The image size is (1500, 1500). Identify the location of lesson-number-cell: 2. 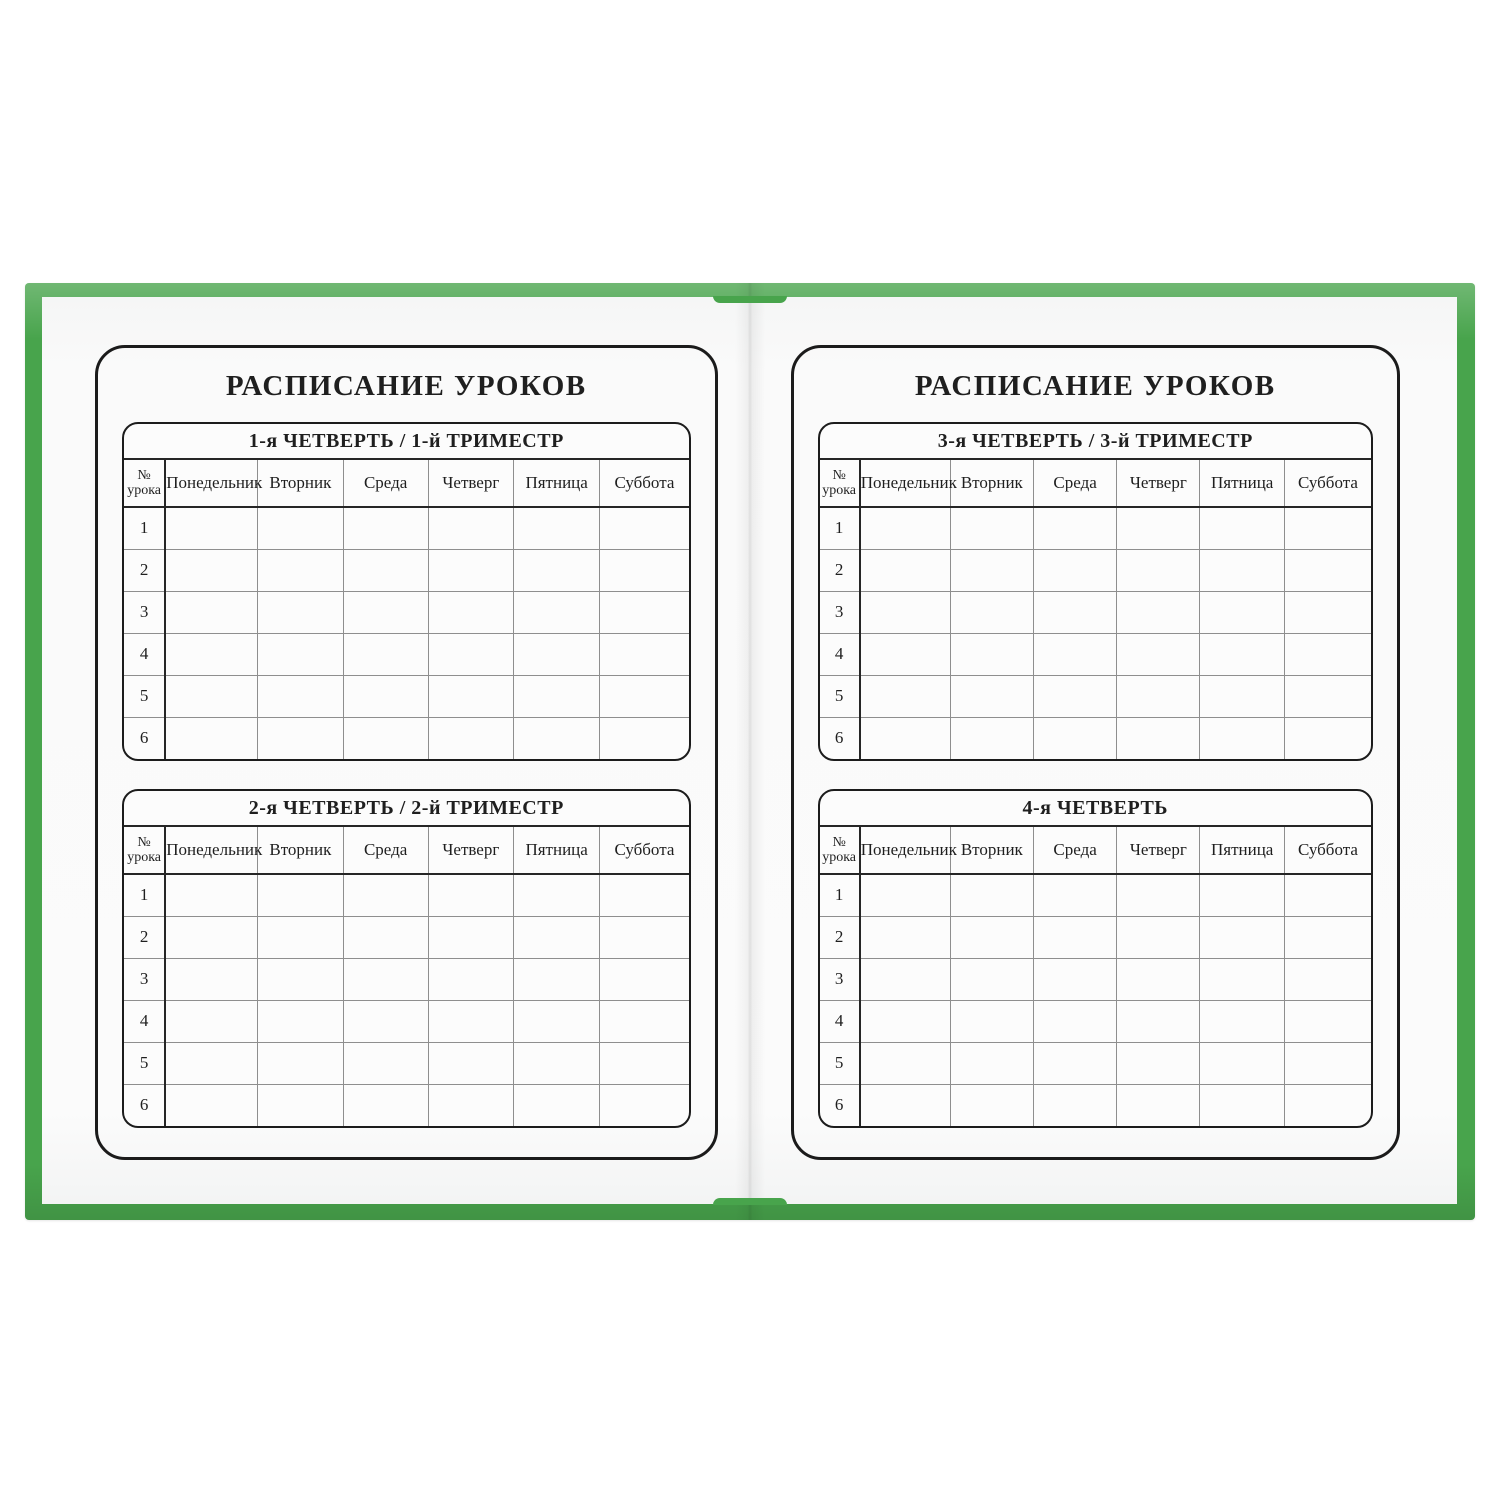
(145, 937).